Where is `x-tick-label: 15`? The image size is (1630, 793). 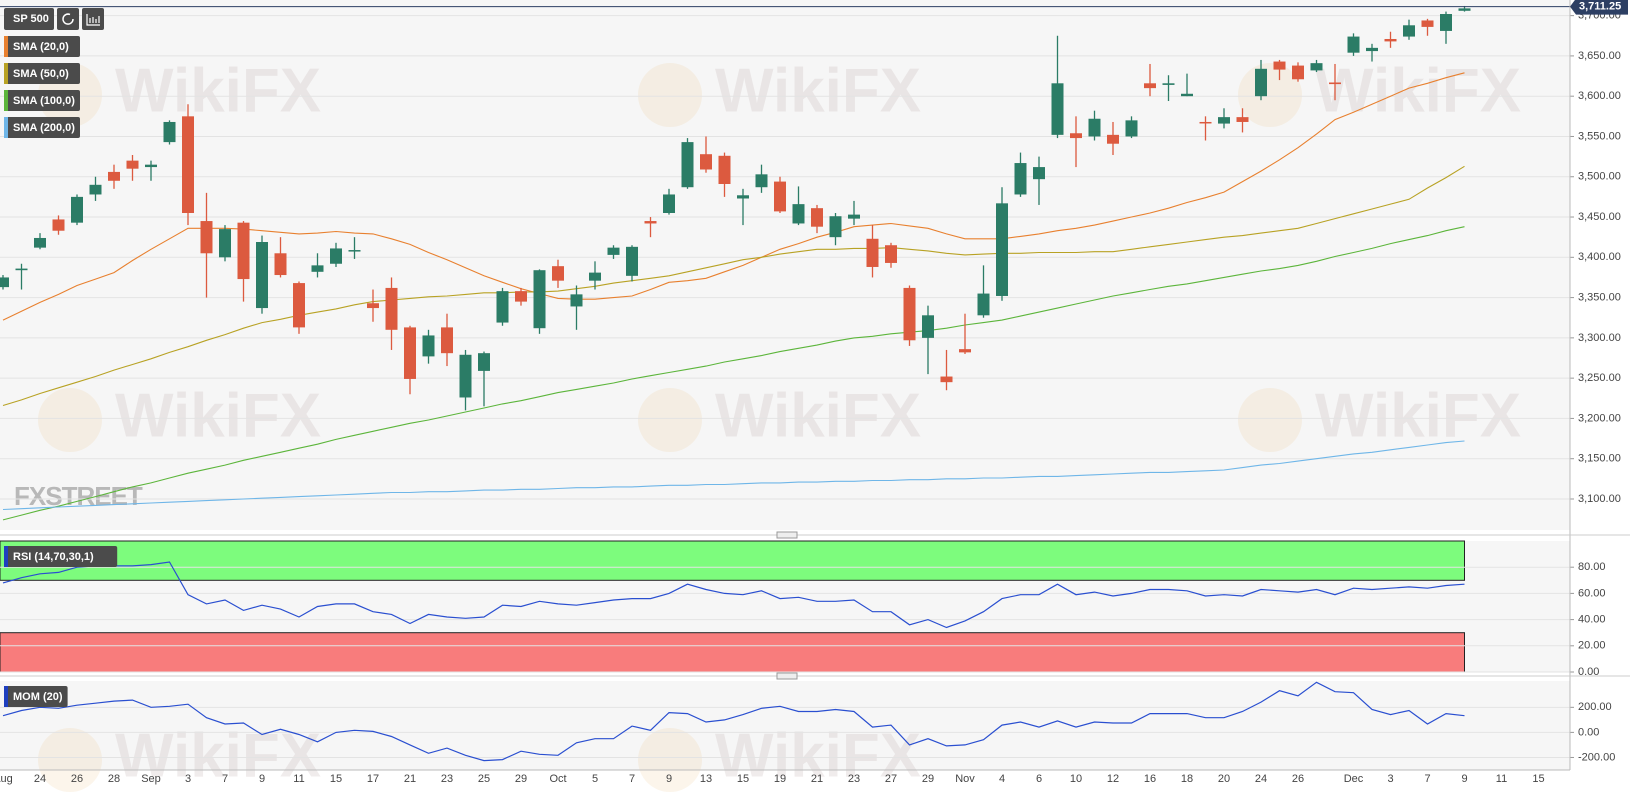 x-tick-label: 15 is located at coordinates (336, 779).